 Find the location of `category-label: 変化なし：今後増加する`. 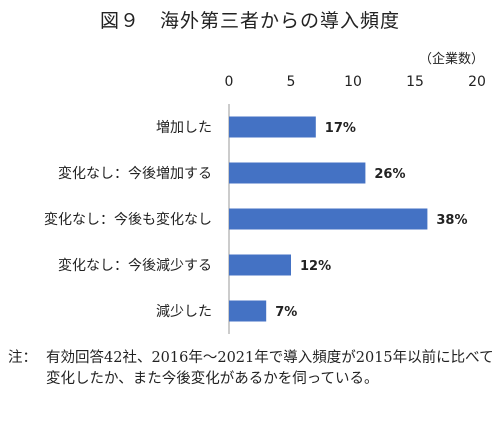

category-label: 変化なし：今後増加する is located at coordinates (135, 173).